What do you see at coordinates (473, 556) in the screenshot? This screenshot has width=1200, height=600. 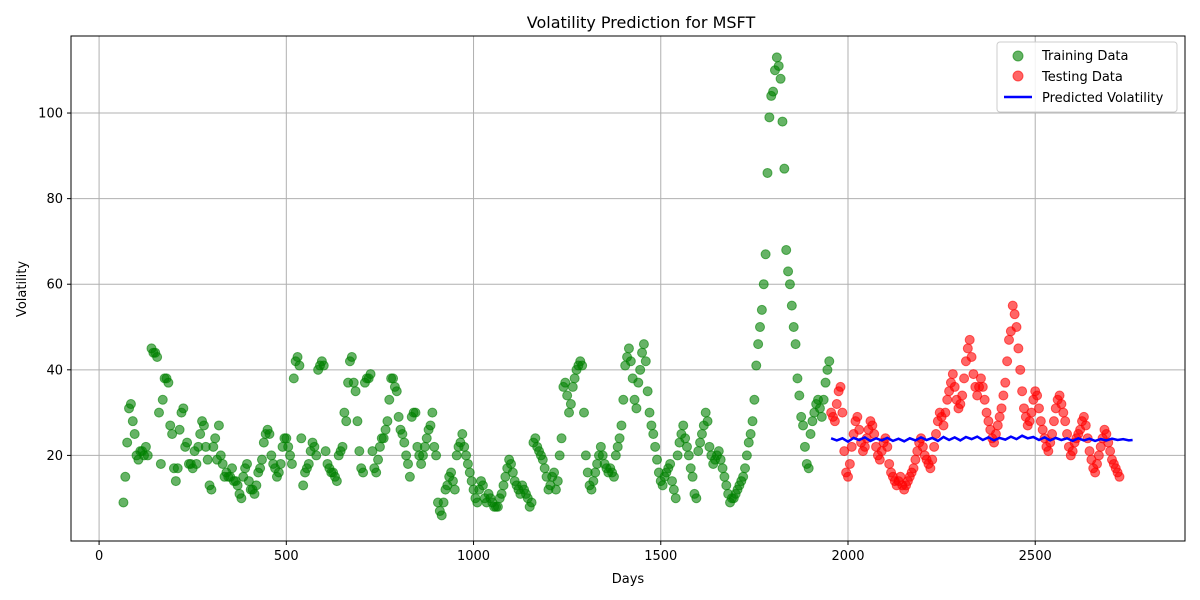 I see `x-tick-label: 1000` at bounding box center [473, 556].